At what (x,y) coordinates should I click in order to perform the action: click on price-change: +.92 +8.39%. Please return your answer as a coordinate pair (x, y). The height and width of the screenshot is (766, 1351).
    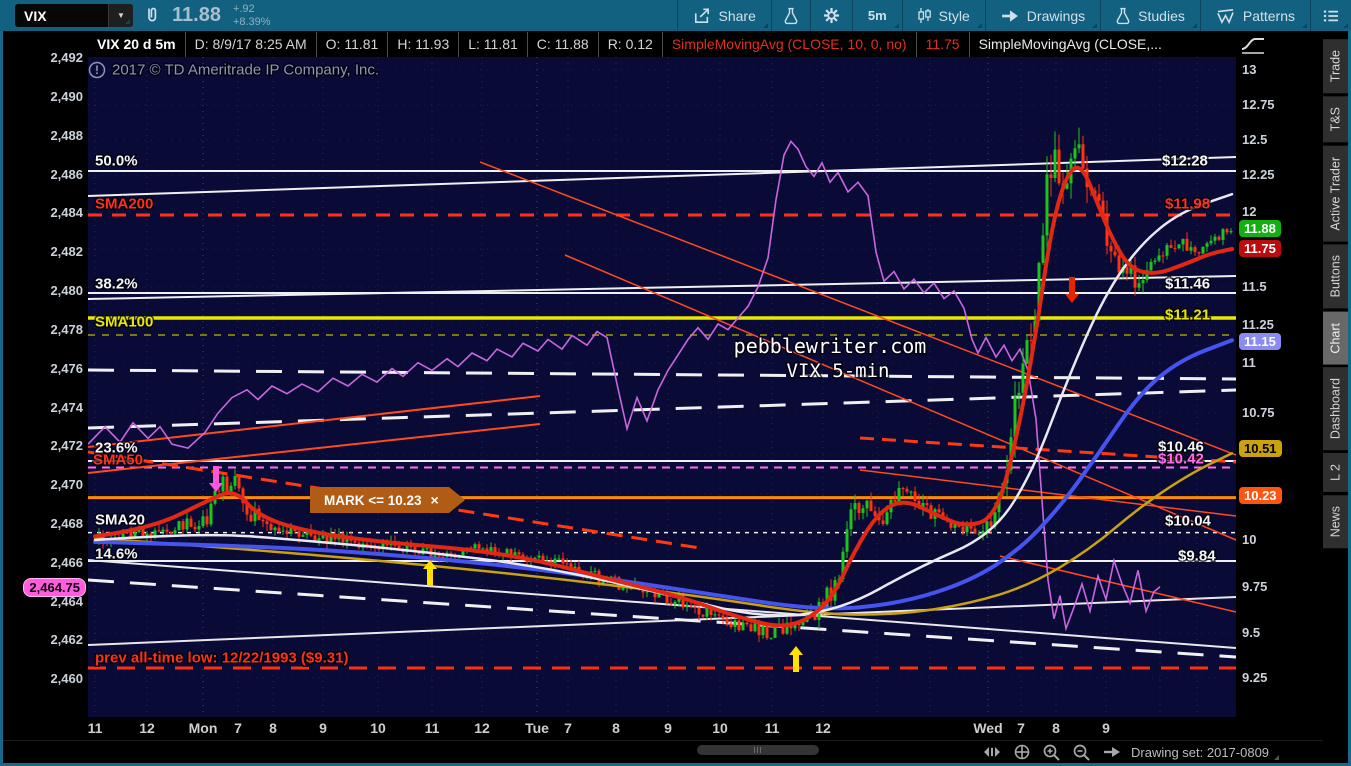
    Looking at the image, I should click on (252, 15).